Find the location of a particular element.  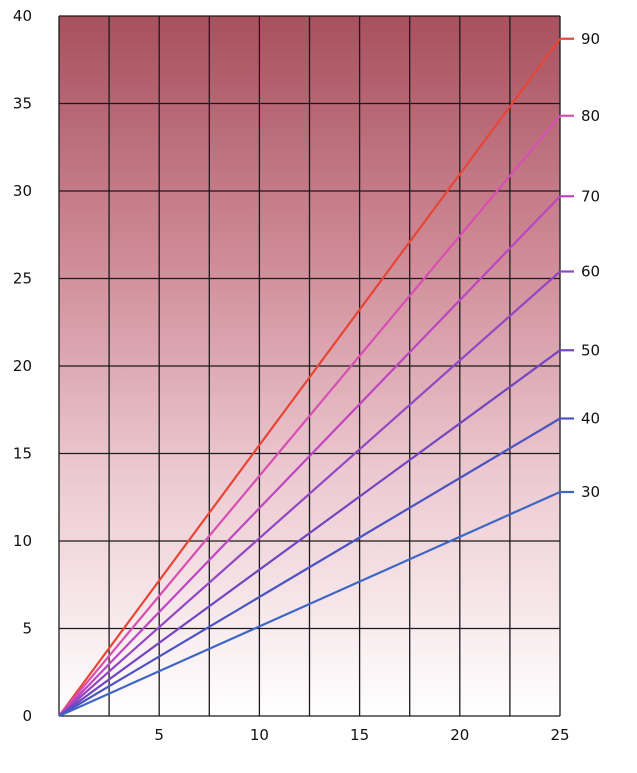

x-tick-label: 15 is located at coordinates (359, 735).